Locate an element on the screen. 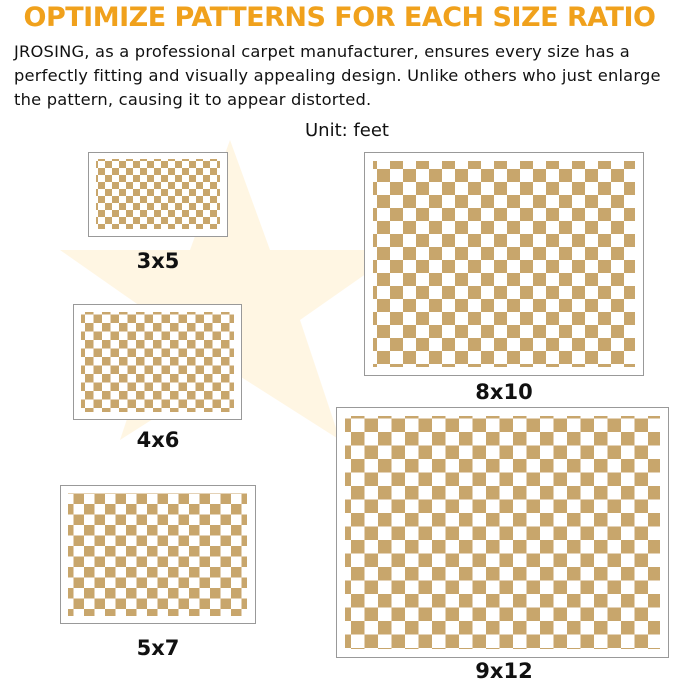 This screenshot has width=679, height=683. rug-label: 3x5 is located at coordinates (158, 261).